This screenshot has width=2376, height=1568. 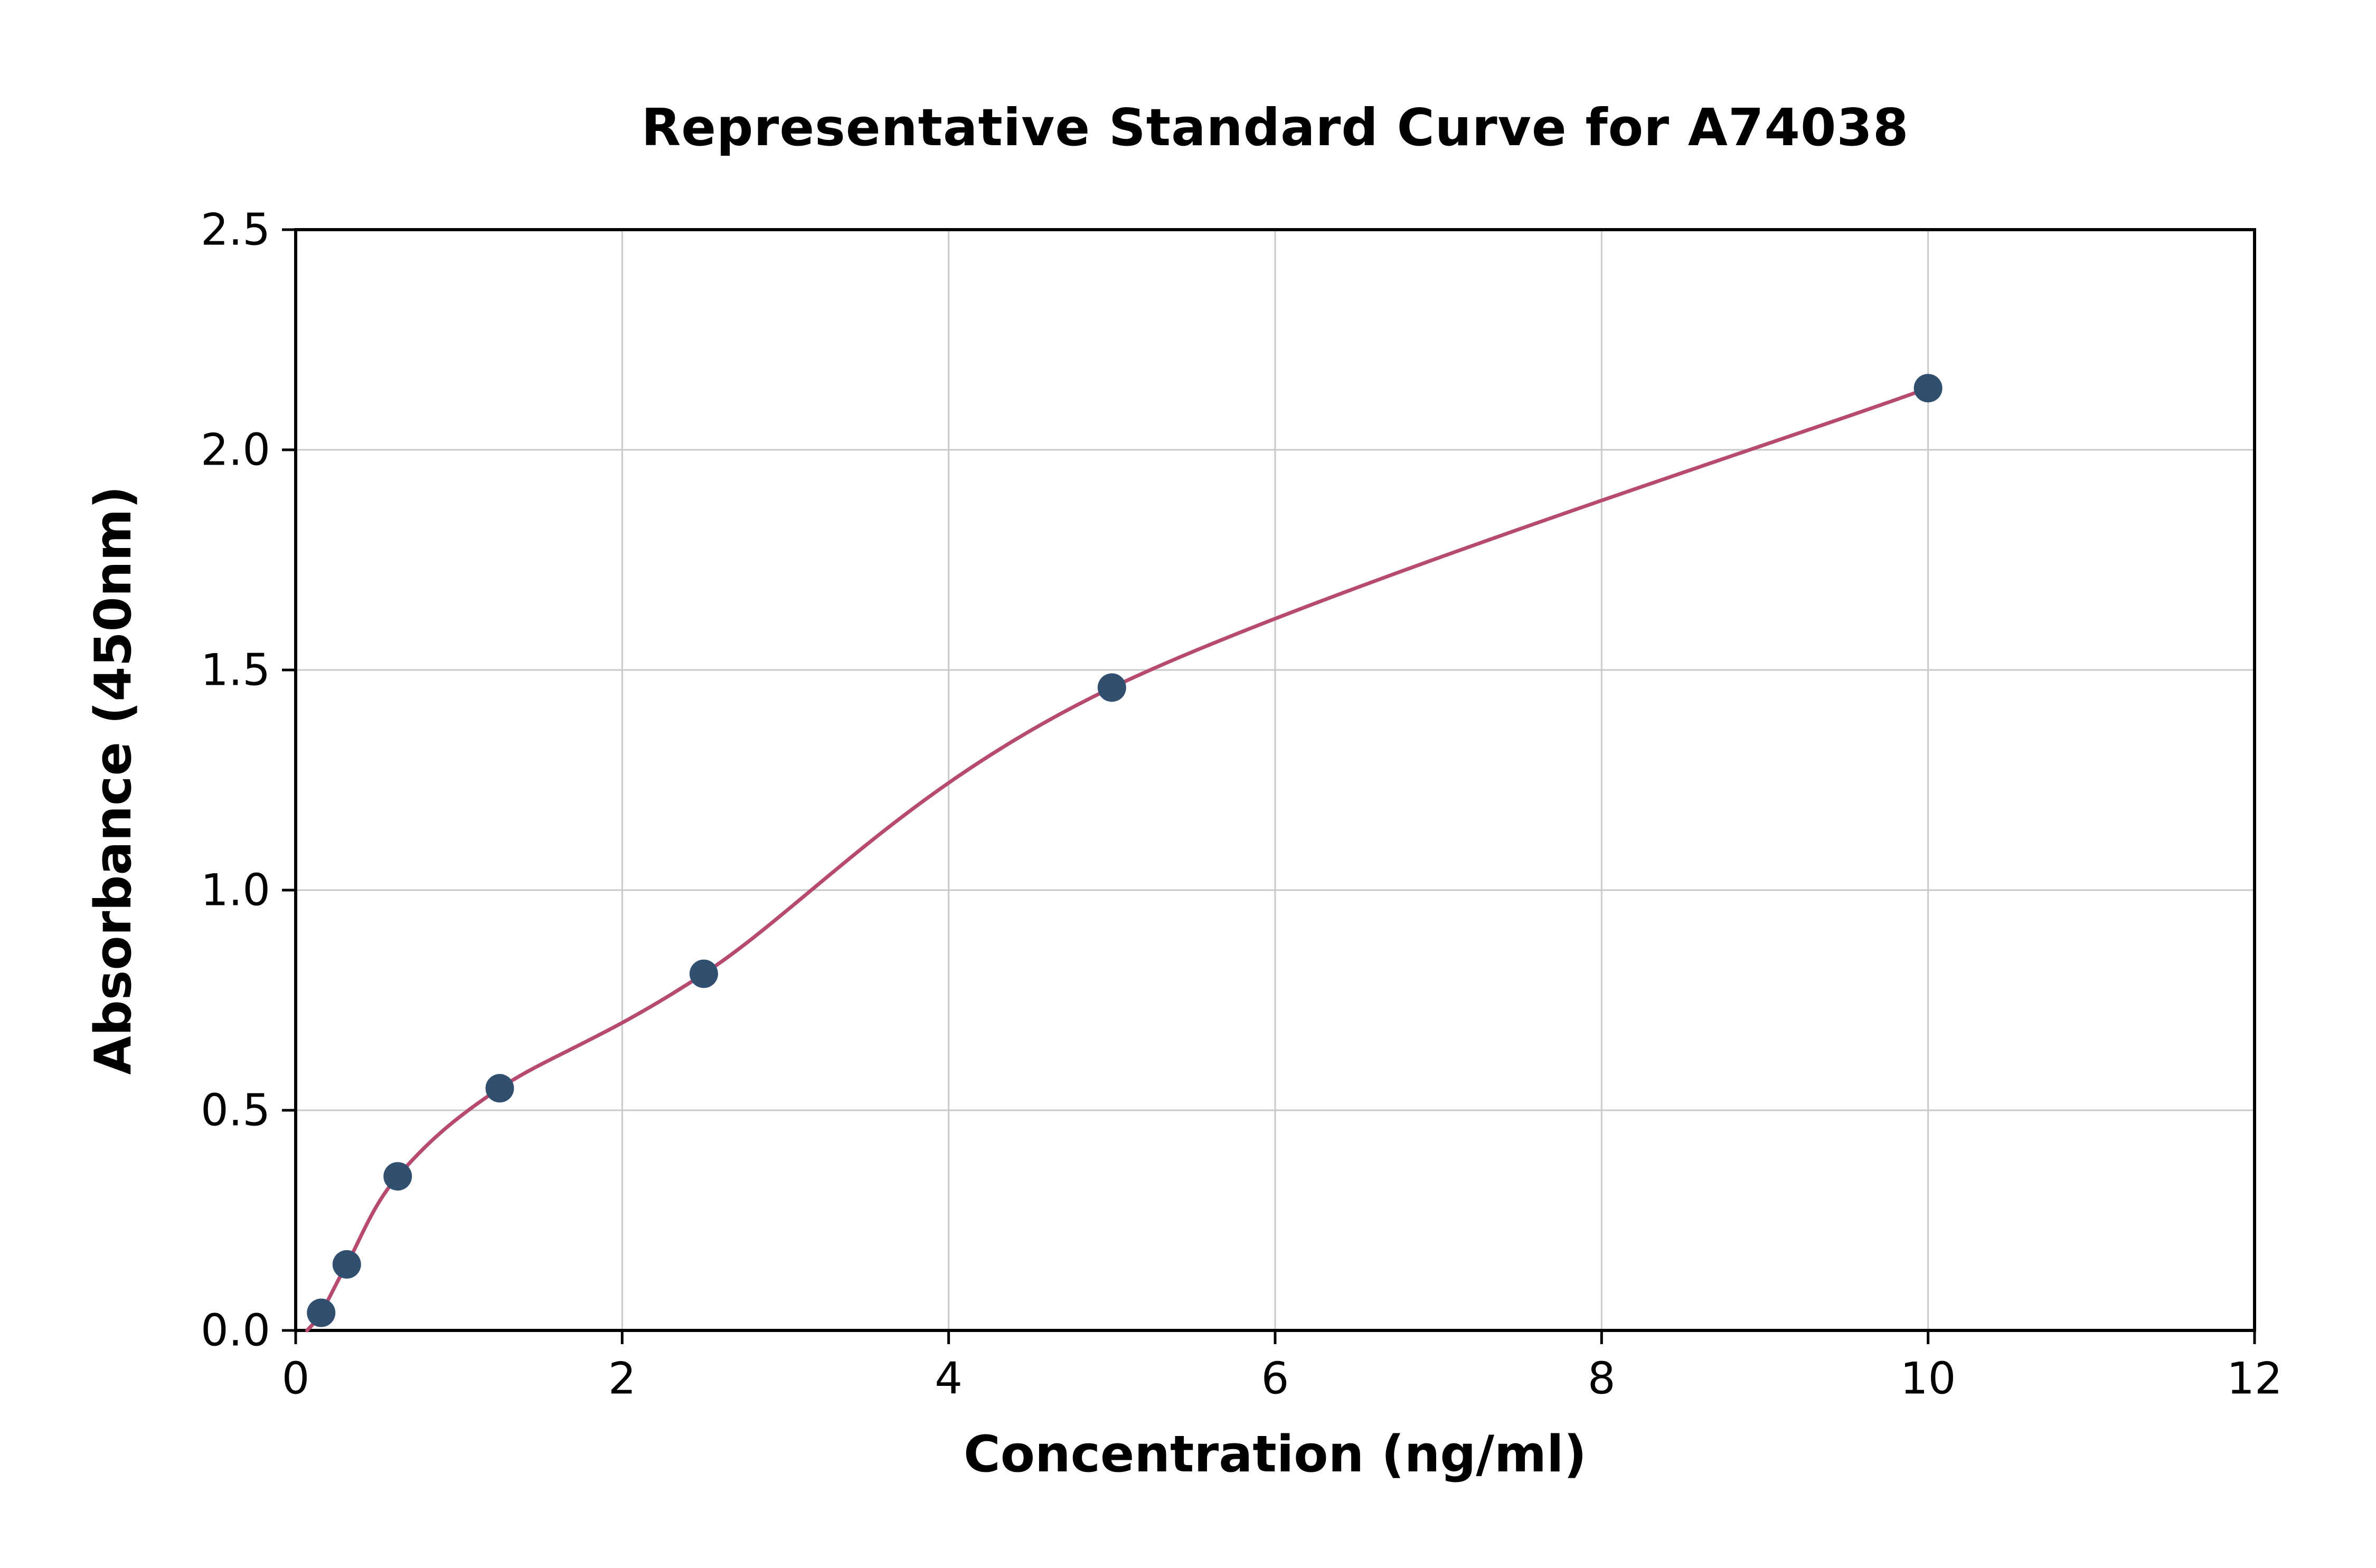 I want to click on y-tick-label: 2.0, so click(x=236, y=450).